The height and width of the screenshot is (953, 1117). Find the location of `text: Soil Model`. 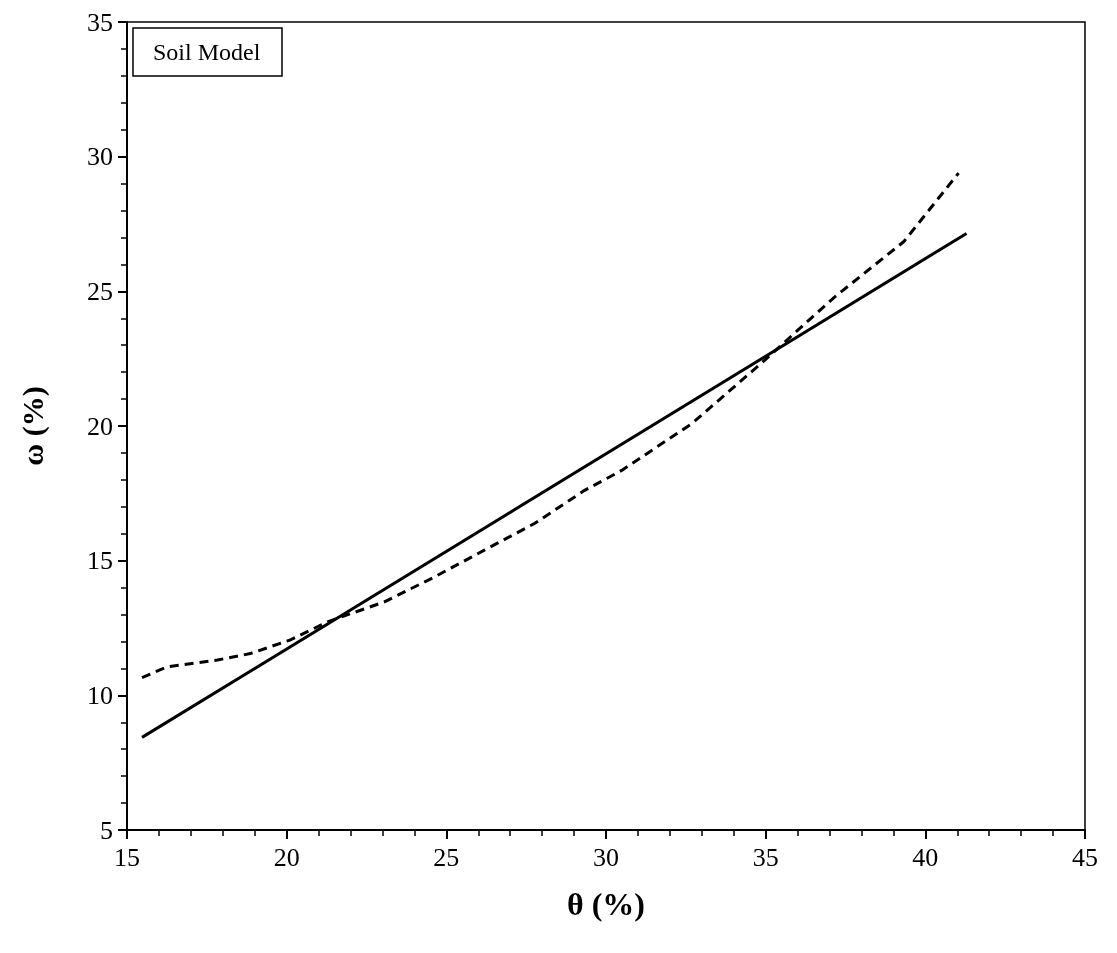

text: Soil Model is located at coordinates (207, 52).